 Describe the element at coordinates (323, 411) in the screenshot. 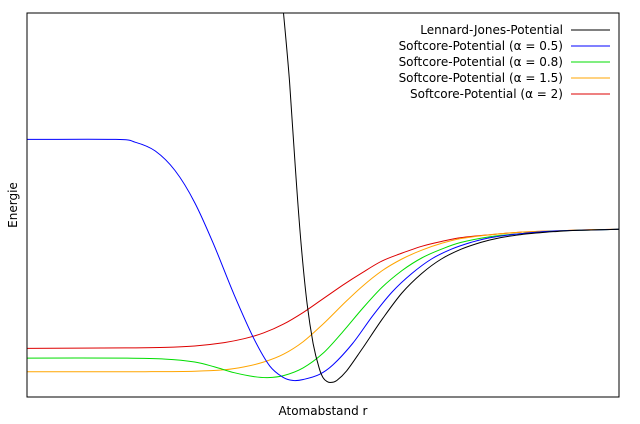

I see `x-axis-label: Atomabstand r` at that location.